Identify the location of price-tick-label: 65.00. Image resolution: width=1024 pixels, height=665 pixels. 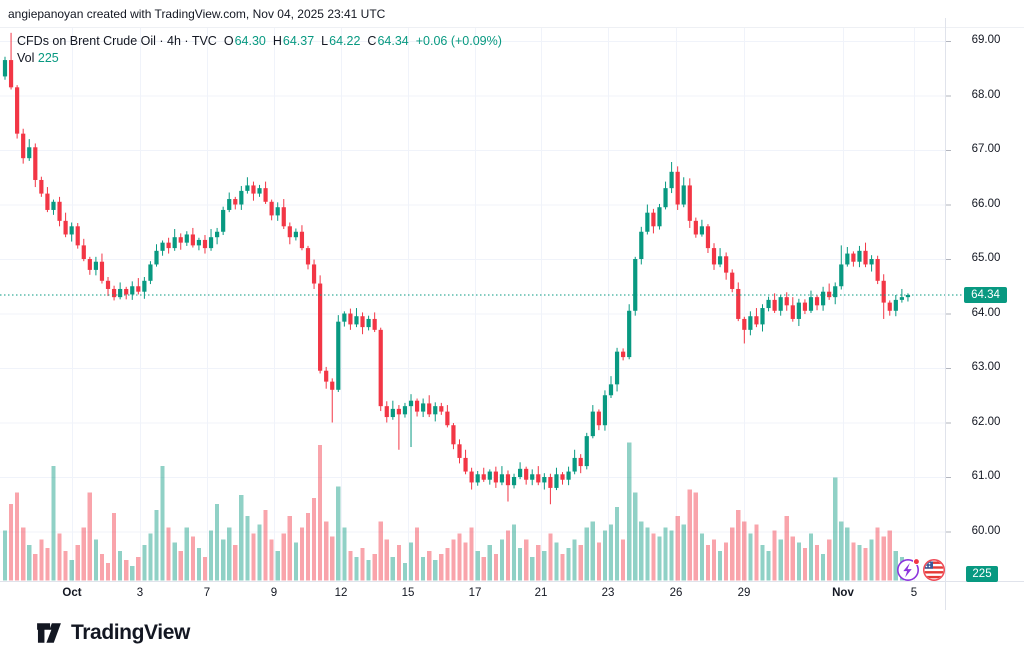
(986, 258).